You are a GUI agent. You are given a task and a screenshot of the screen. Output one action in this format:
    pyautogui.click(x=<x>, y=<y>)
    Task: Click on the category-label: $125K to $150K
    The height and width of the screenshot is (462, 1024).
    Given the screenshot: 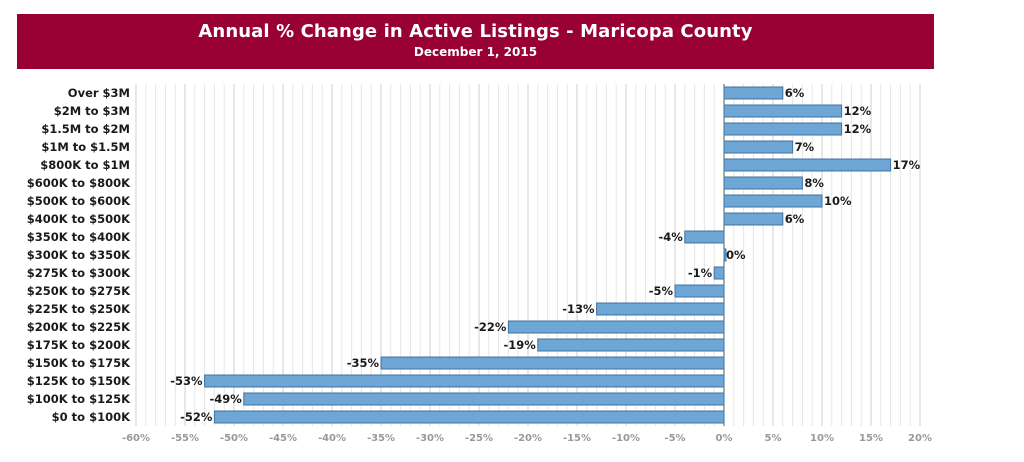 What is the action you would take?
    pyautogui.click(x=79, y=381)
    